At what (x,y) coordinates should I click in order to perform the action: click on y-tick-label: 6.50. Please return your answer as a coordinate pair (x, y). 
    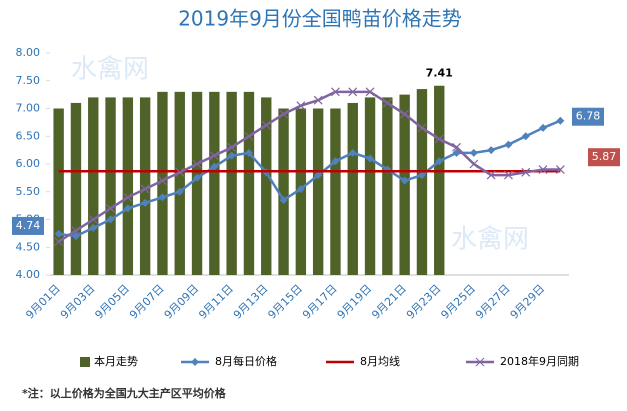
    Looking at the image, I should click on (28, 135).